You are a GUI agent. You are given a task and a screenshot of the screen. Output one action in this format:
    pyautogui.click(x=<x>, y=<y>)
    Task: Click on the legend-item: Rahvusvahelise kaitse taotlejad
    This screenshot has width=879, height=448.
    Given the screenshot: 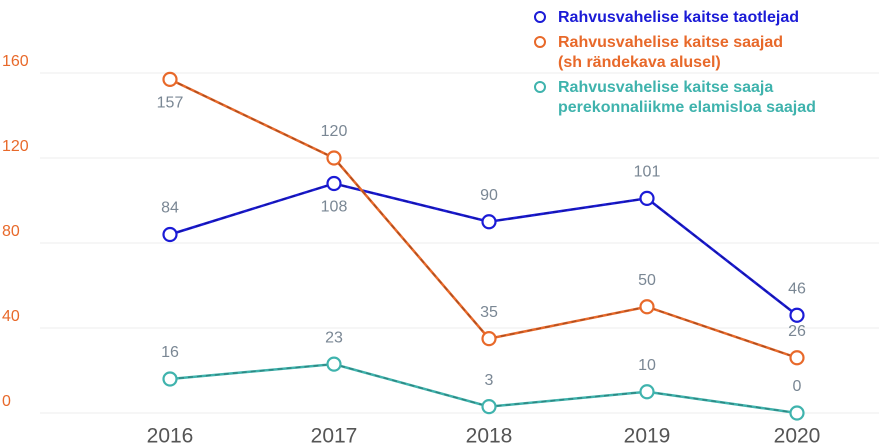 What is the action you would take?
    pyautogui.click(x=706, y=18)
    